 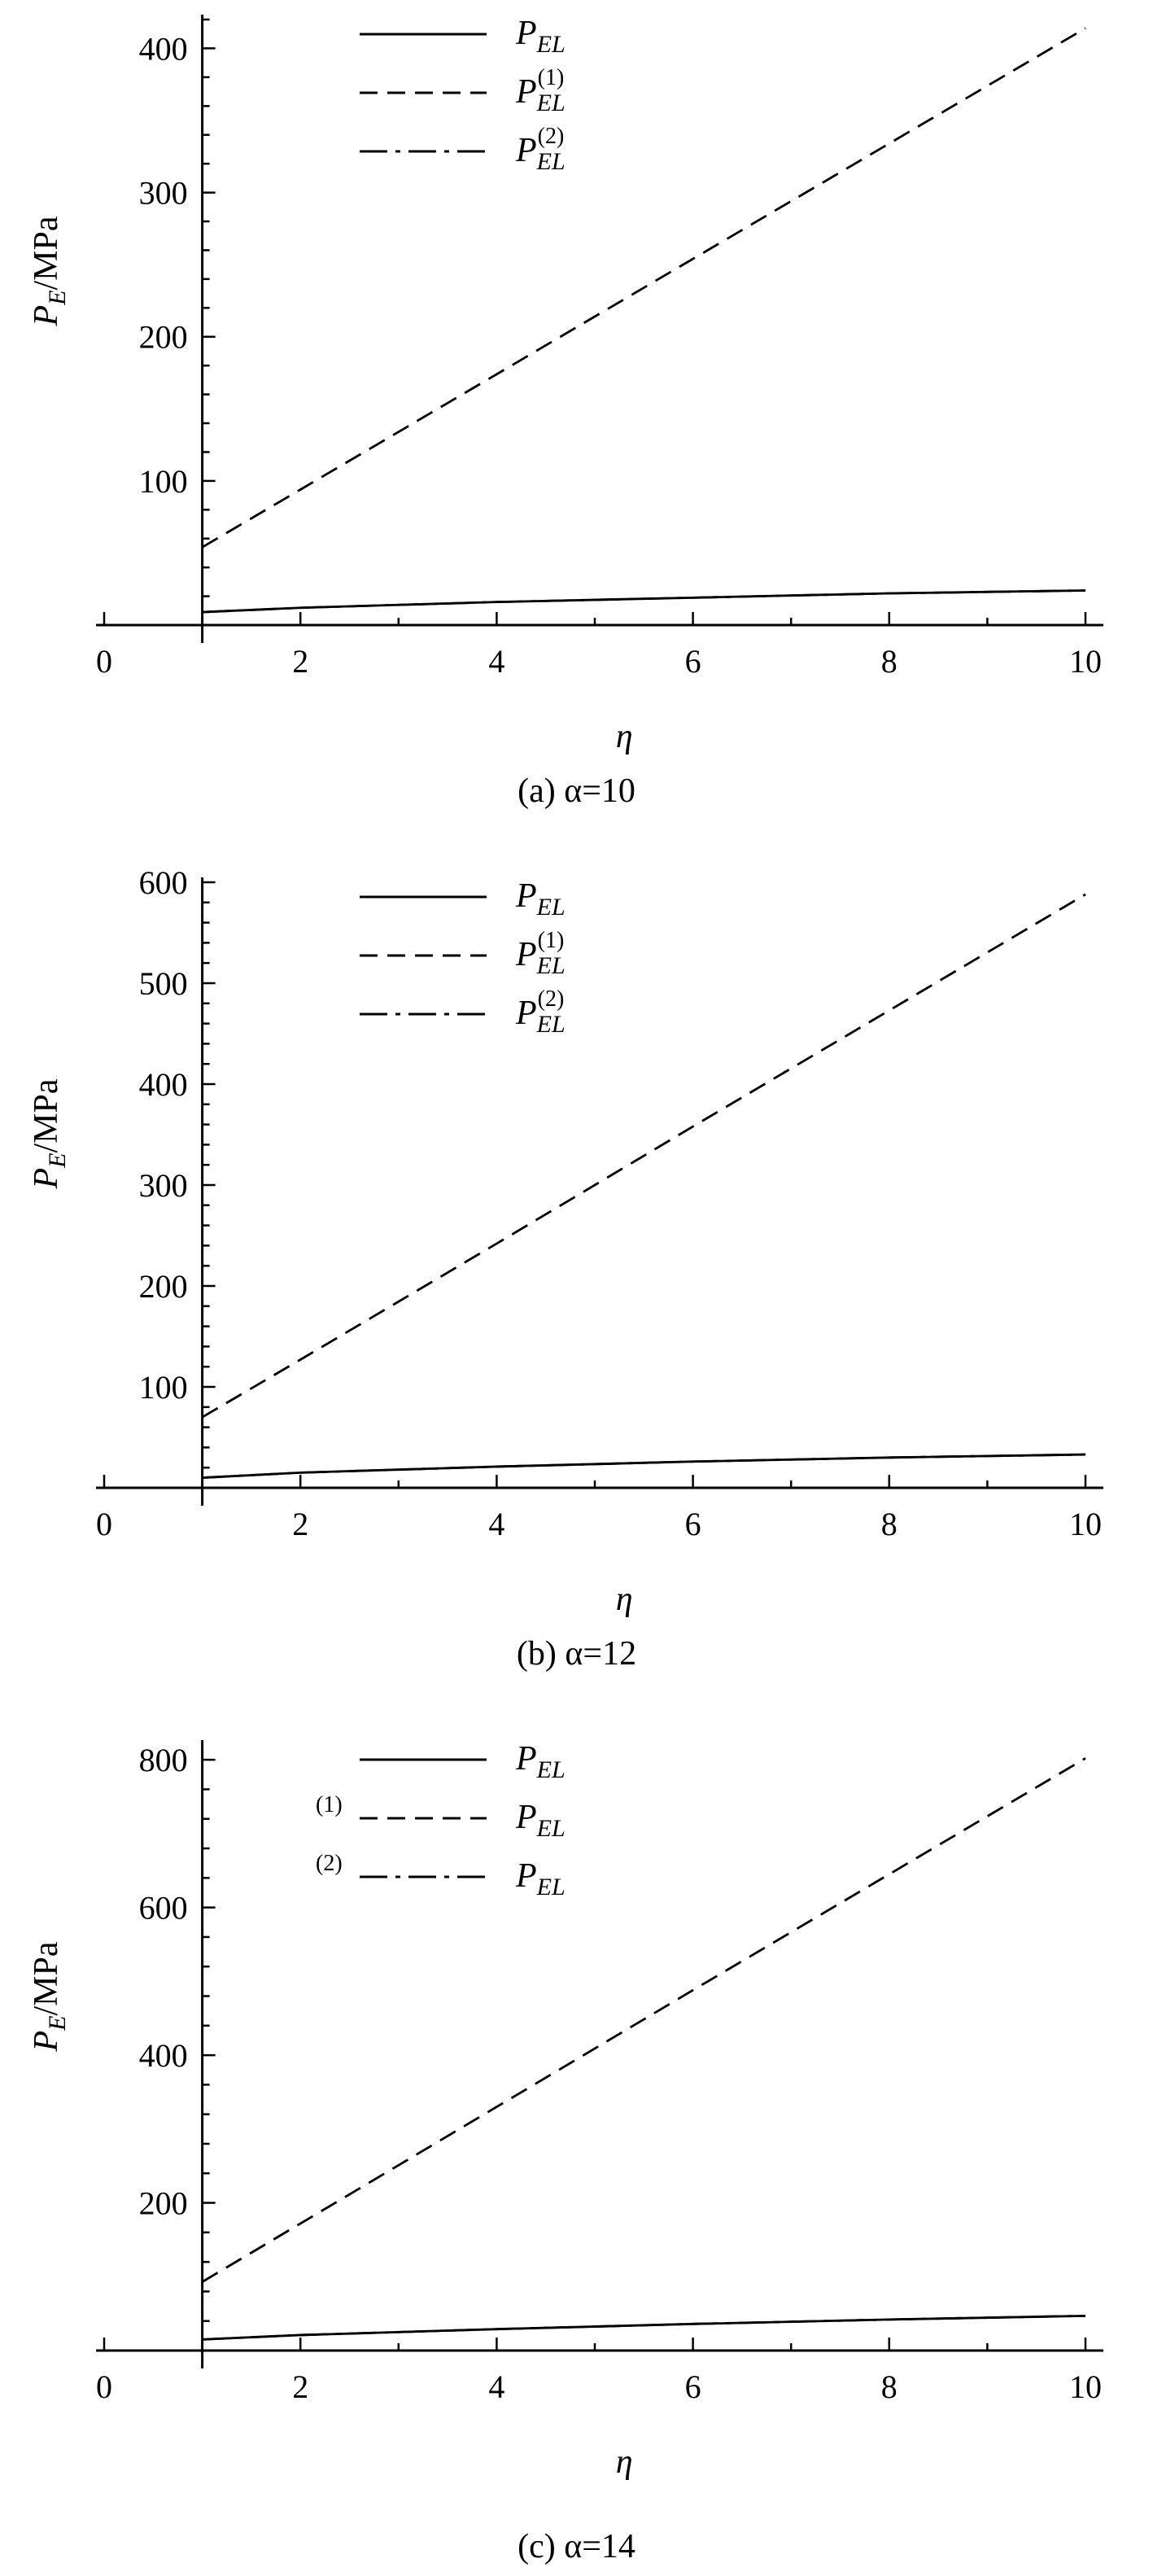 I want to click on legend: PEL PEL (1) PEL (2), so click(x=441, y=1820).